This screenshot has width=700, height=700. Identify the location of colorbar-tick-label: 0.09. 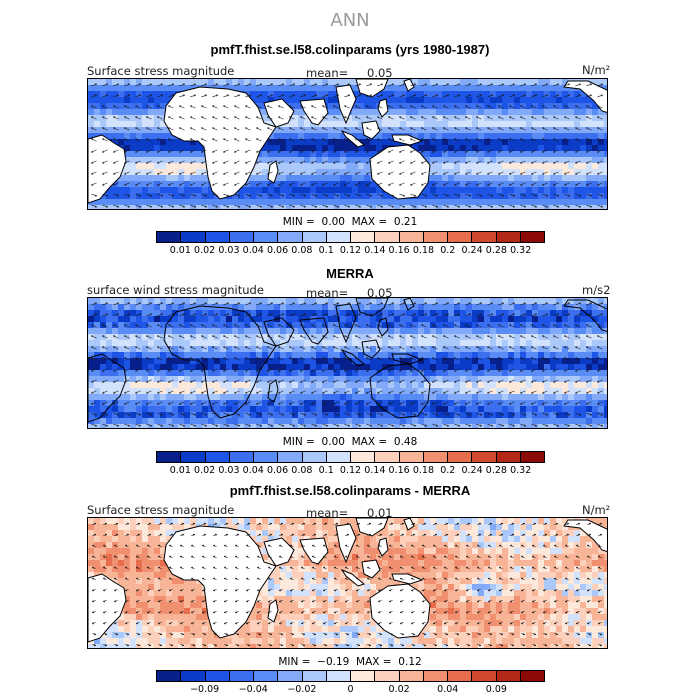
(496, 689).